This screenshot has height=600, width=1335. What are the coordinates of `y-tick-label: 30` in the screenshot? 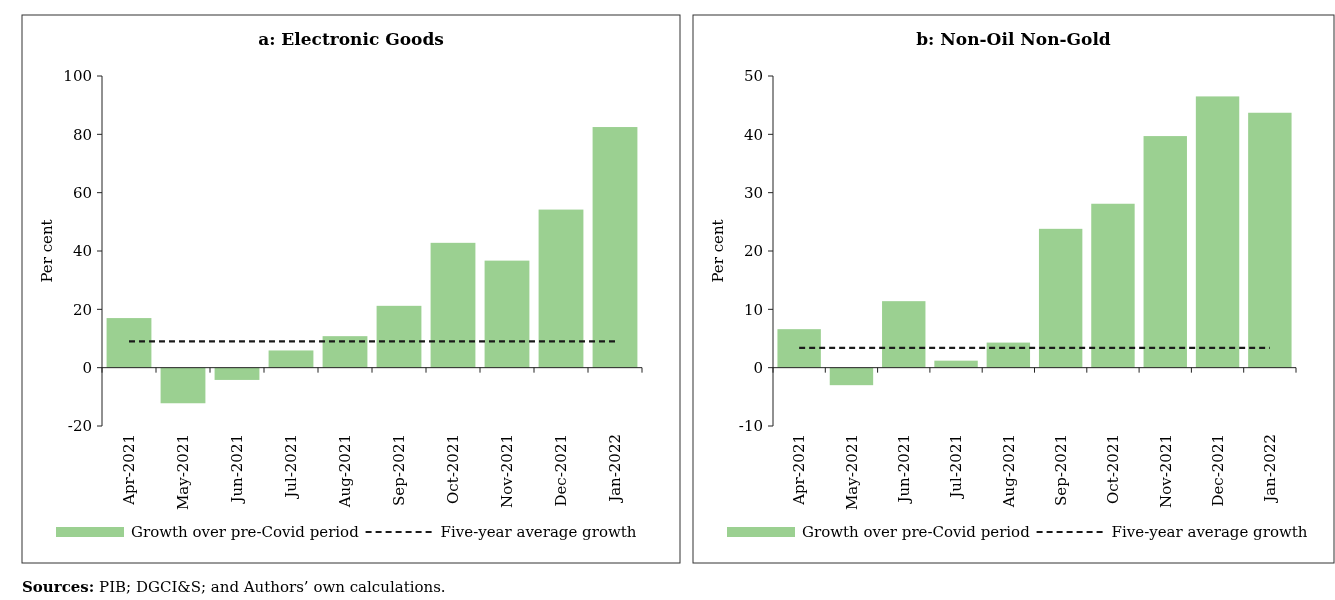 It's located at (753, 192).